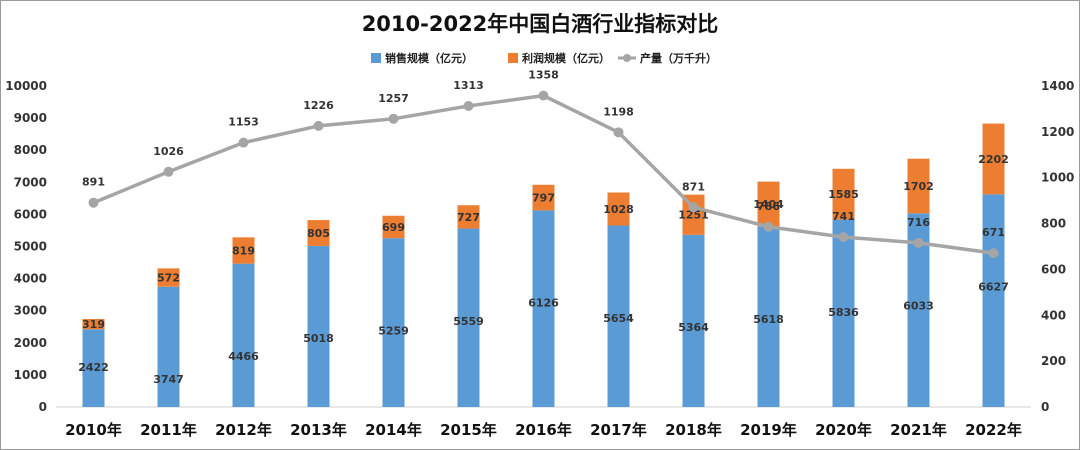  I want to click on bar-profit-label: 1251, so click(693, 215).